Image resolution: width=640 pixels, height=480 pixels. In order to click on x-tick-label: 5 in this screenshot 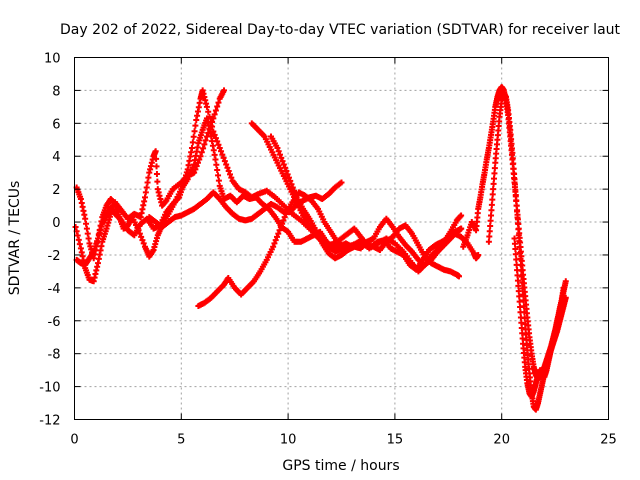, I will do `click(181, 440)`.